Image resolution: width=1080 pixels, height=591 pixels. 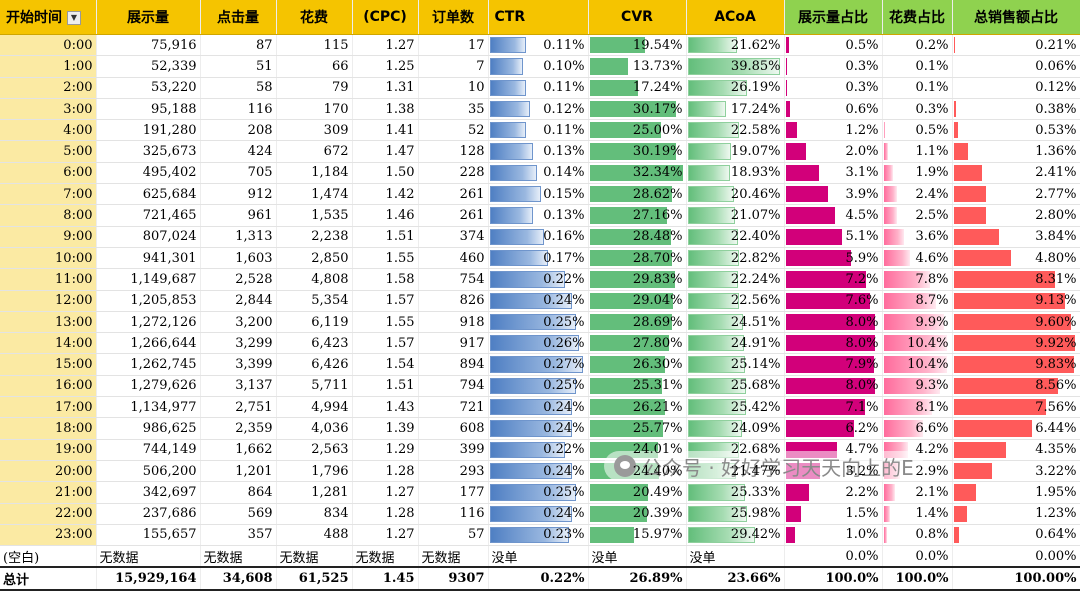 What do you see at coordinates (735, 428) in the screenshot?
I see `cell-acoa: 24.09%` at bounding box center [735, 428].